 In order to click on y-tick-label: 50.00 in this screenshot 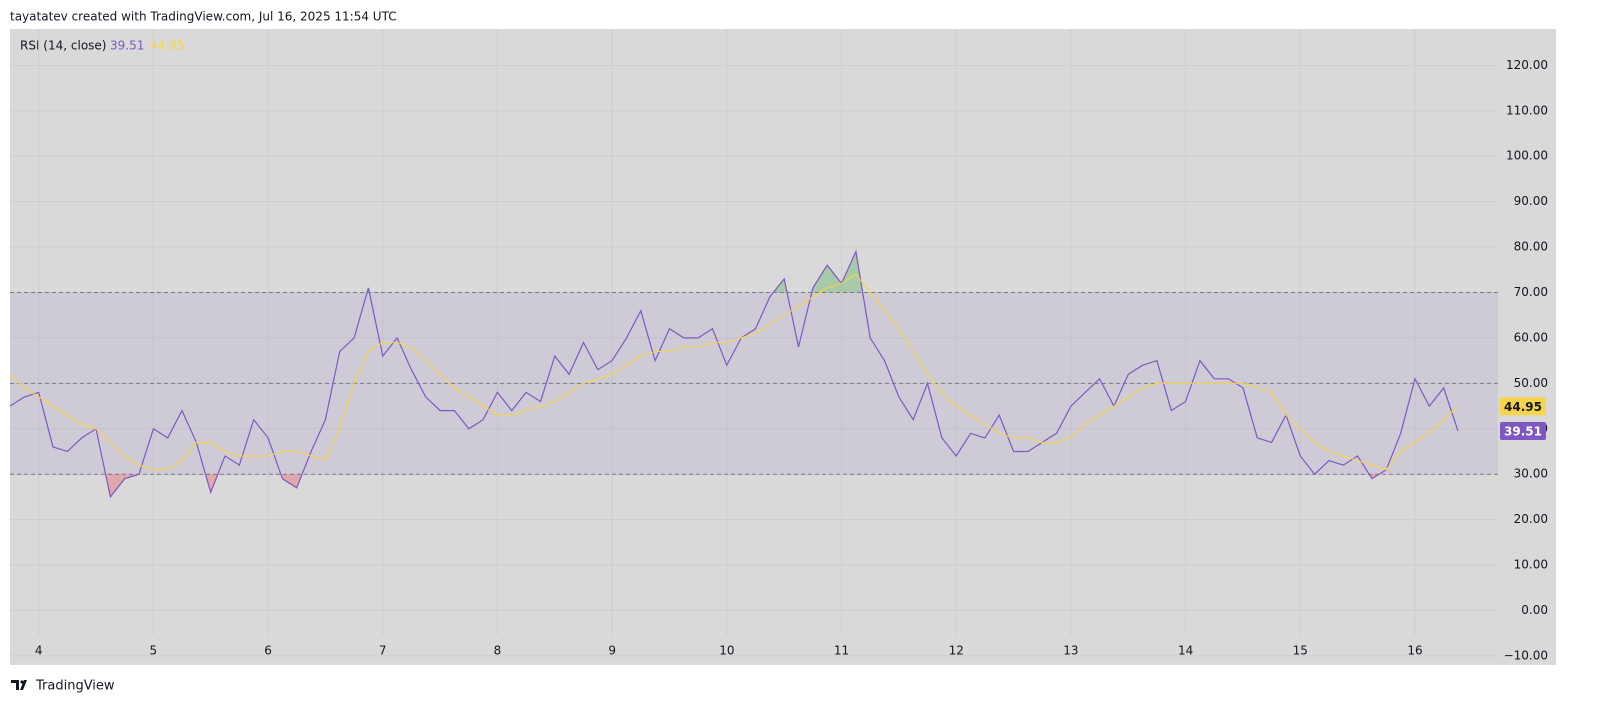, I will do `click(1531, 383)`.